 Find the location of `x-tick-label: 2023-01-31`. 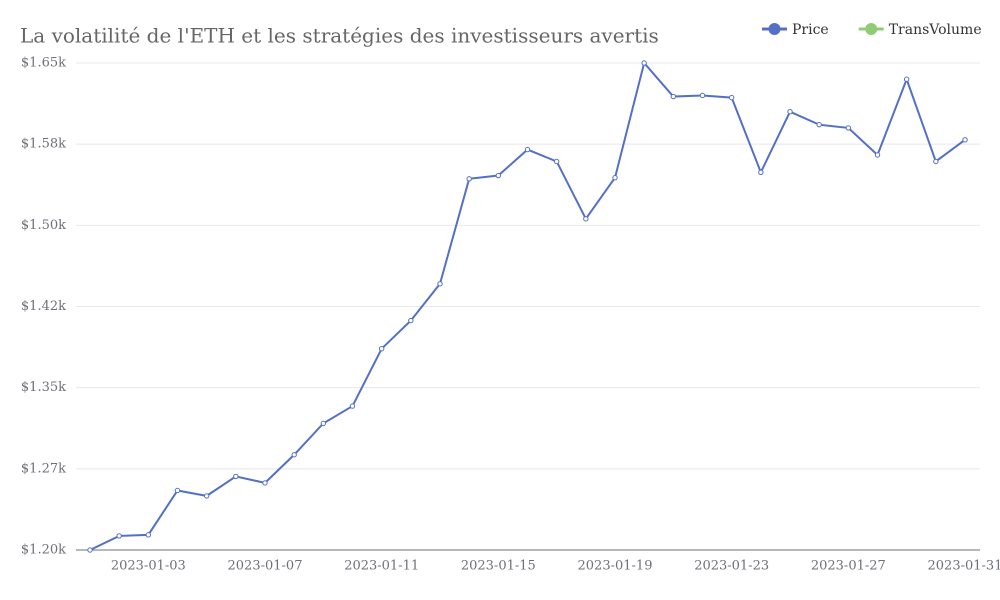

x-tick-label: 2023-01-31 is located at coordinates (964, 566).